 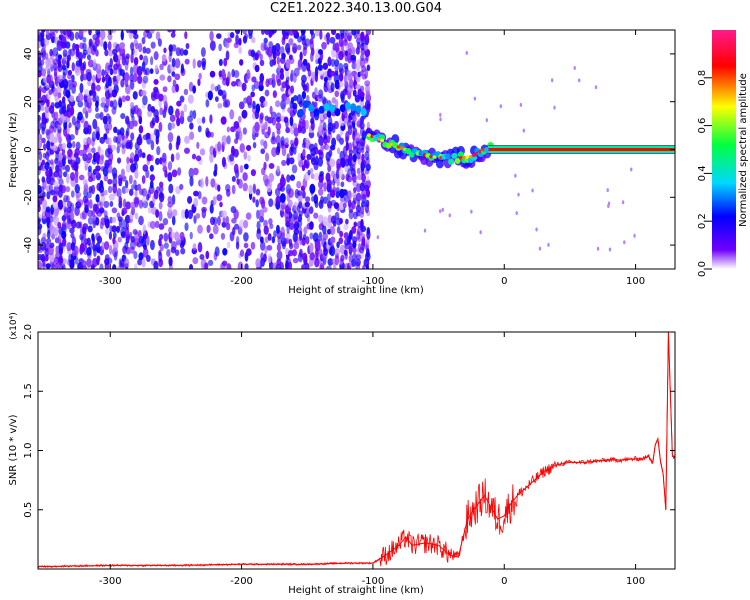 I want to click on x-tick-label: -300, so click(x=110, y=281).